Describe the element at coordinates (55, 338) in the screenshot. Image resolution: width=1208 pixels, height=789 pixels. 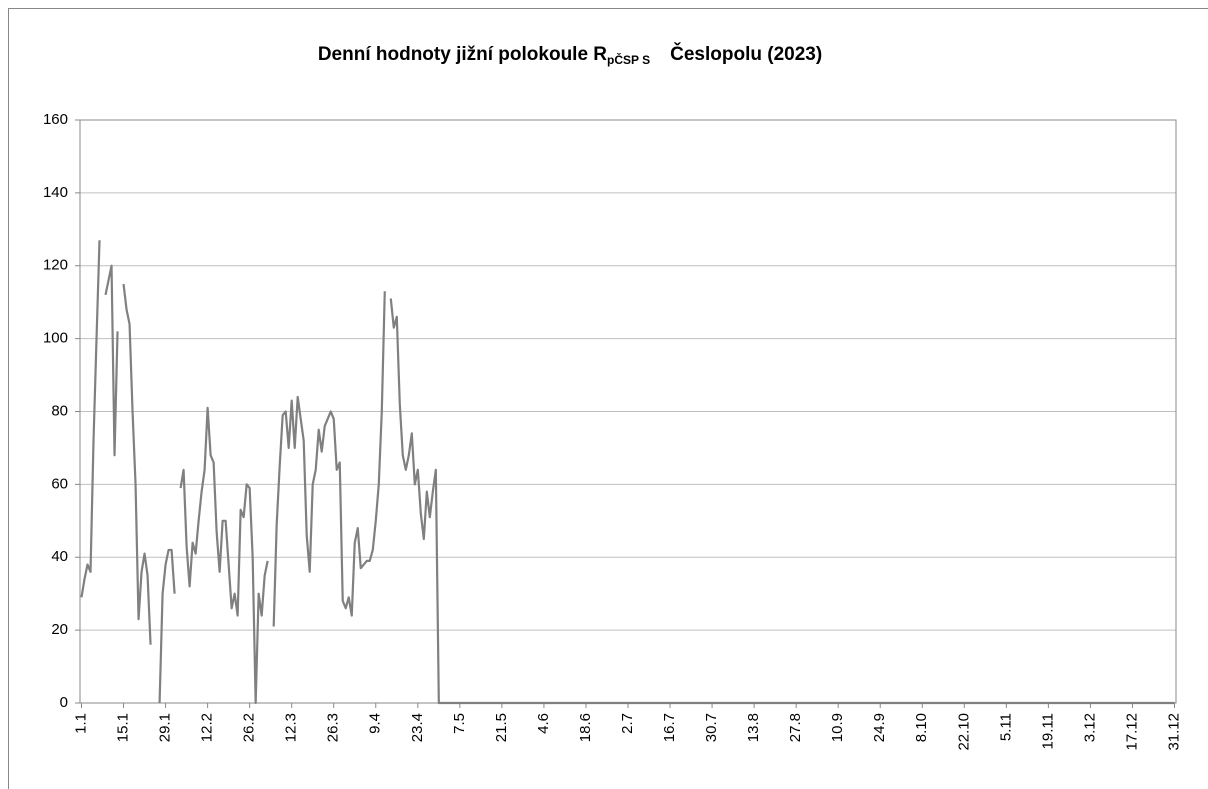
I see `y-tick-label: 100` at that location.